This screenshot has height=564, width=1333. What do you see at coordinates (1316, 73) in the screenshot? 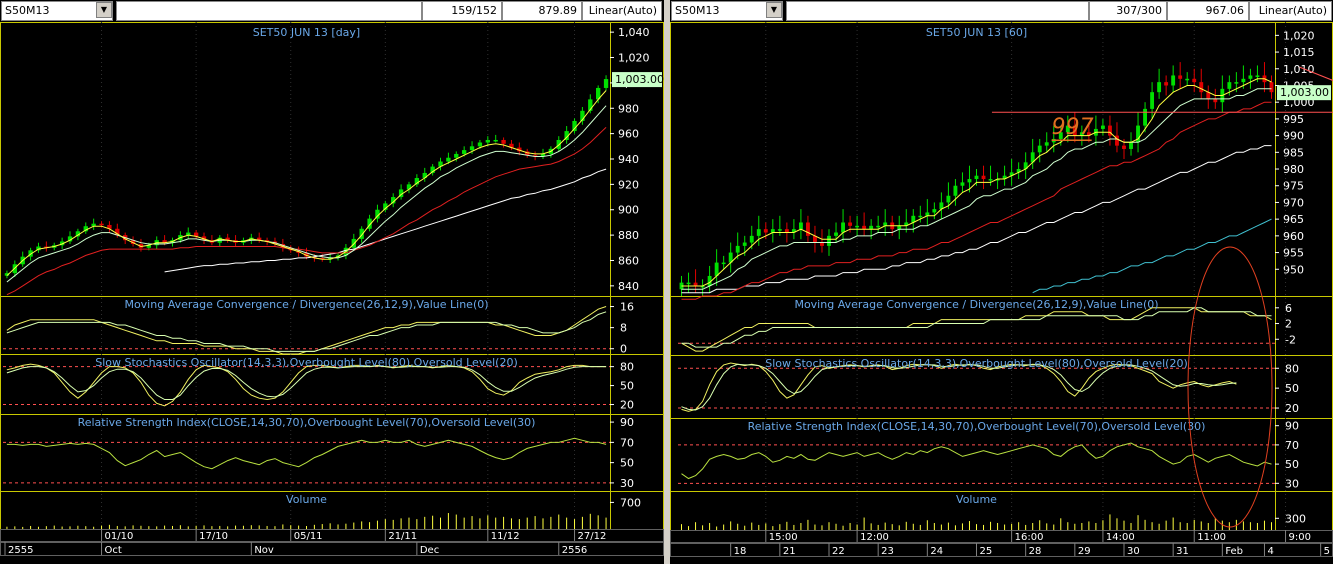
I see `trend-line` at bounding box center [1316, 73].